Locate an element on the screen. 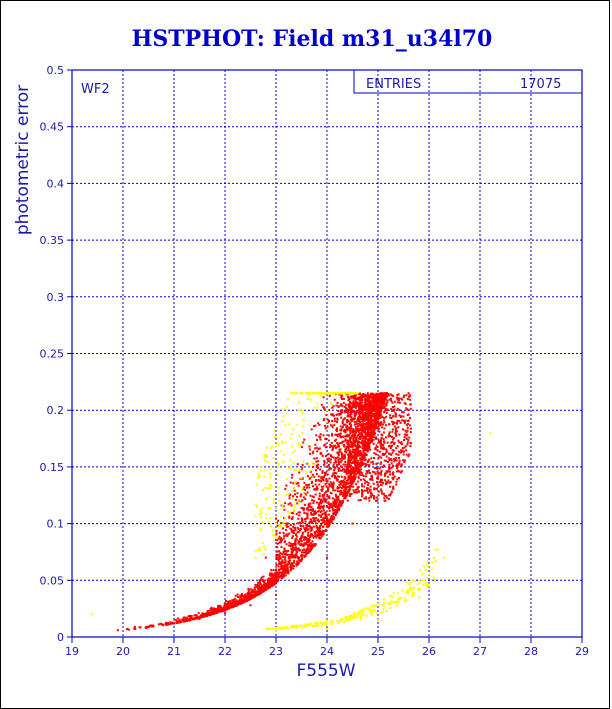 The width and height of the screenshot is (612, 709). x-tick-label: 29 is located at coordinates (582, 651).